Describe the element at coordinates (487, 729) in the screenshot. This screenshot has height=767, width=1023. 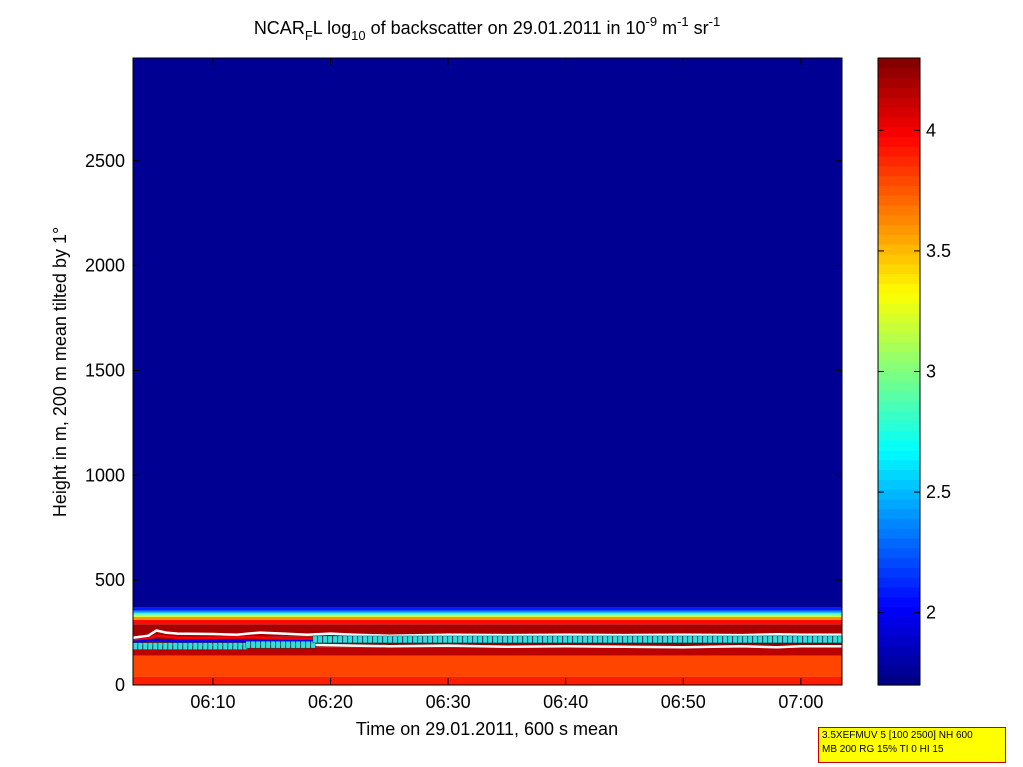
I see `x-axis-label: Time on 29.01.2011, 600 s mean` at that location.